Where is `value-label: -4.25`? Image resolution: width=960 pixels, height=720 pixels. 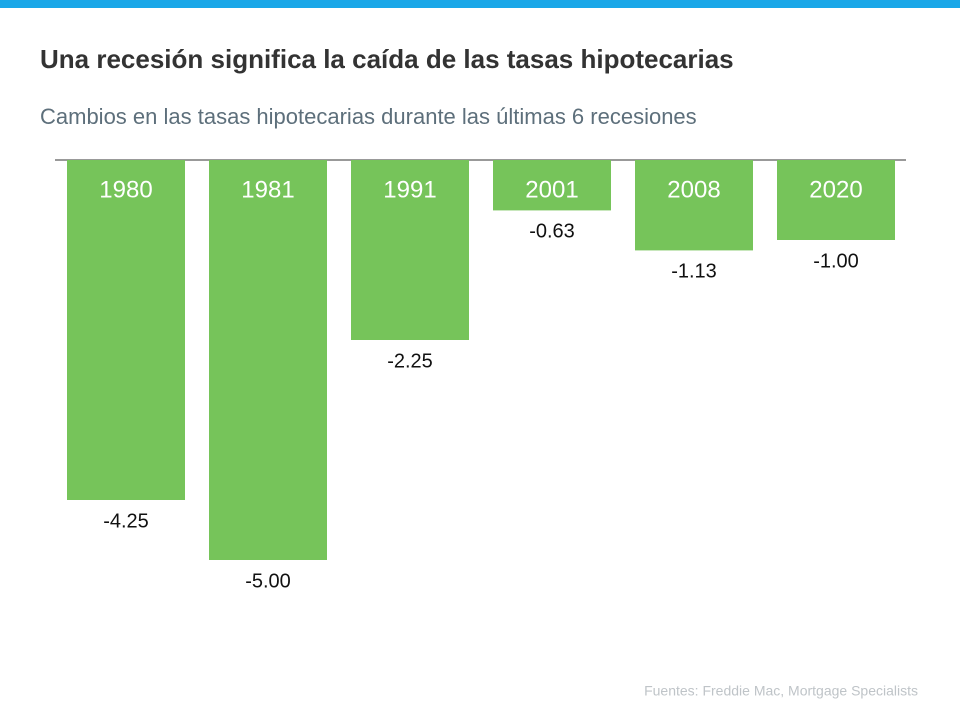 value-label: -4.25 is located at coordinates (126, 521).